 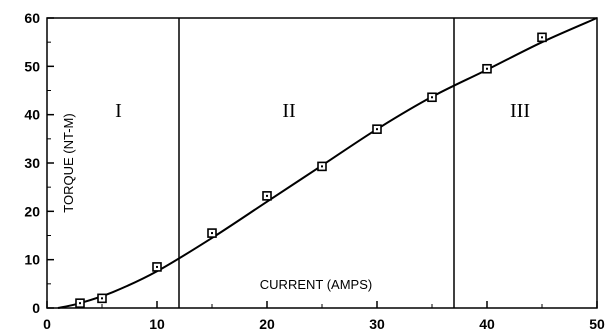 I want to click on x-tick-label: 40, so click(x=487, y=324).